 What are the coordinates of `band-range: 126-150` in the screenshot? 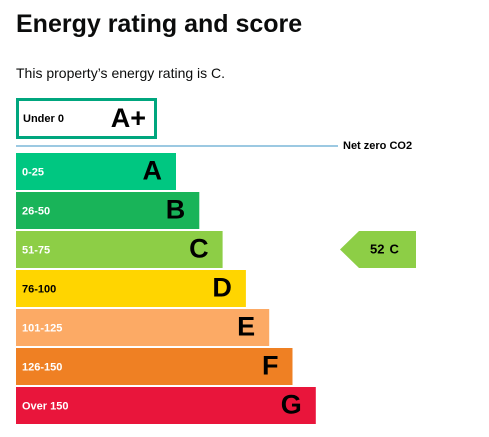 It's located at (42, 367).